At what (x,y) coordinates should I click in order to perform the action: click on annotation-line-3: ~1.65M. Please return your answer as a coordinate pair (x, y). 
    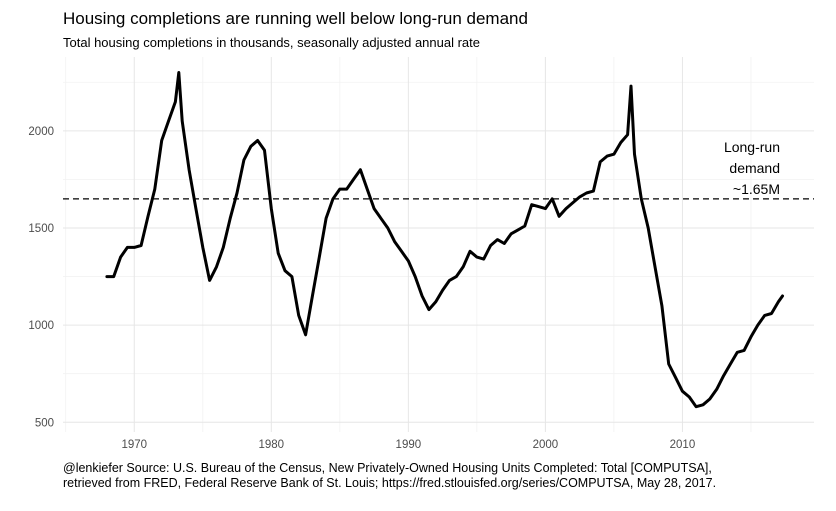
    Looking at the image, I should click on (756, 189).